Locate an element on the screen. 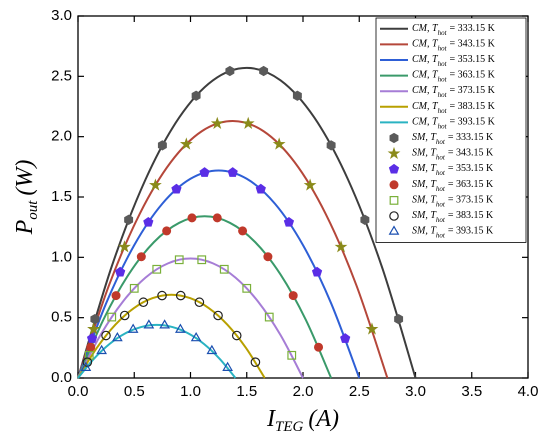 This screenshot has height=445, width=550. legend-label: SM, Thot = 333.15 K is located at coordinates (453, 138).